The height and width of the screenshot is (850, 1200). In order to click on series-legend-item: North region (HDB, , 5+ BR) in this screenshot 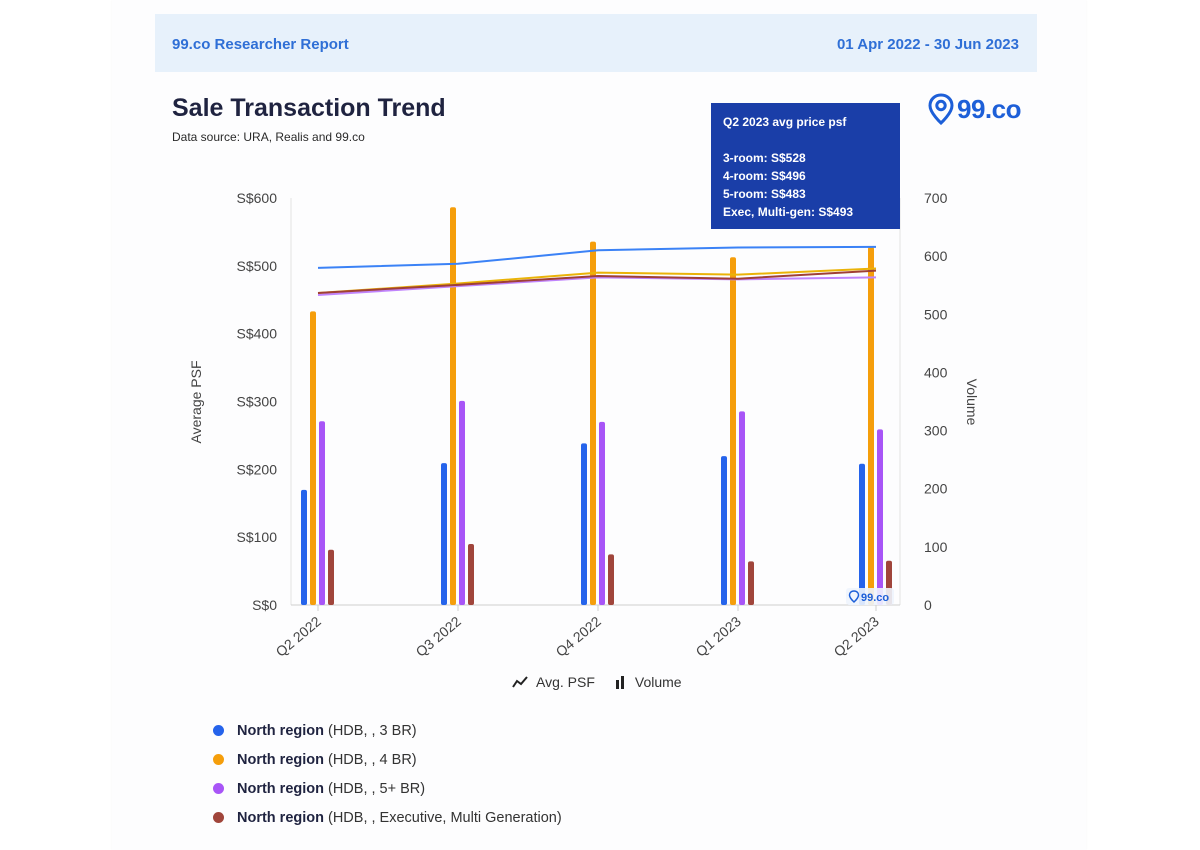, I will do `click(387, 788)`.